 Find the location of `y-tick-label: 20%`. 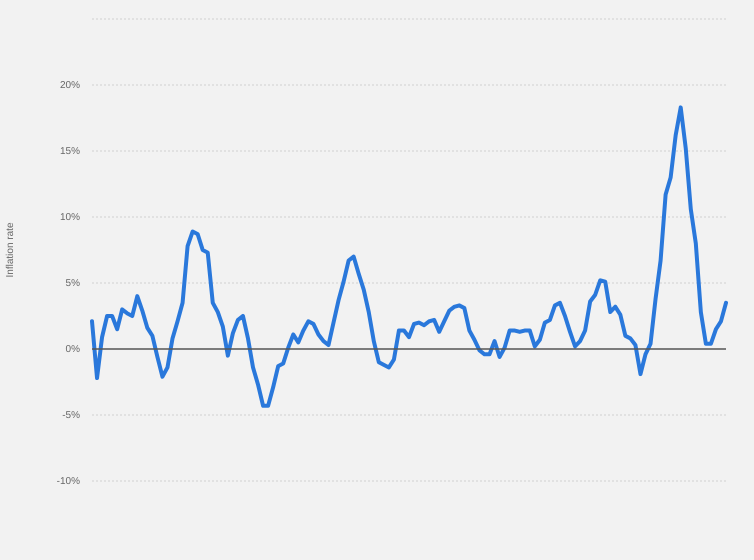

y-tick-label: 20% is located at coordinates (70, 85).